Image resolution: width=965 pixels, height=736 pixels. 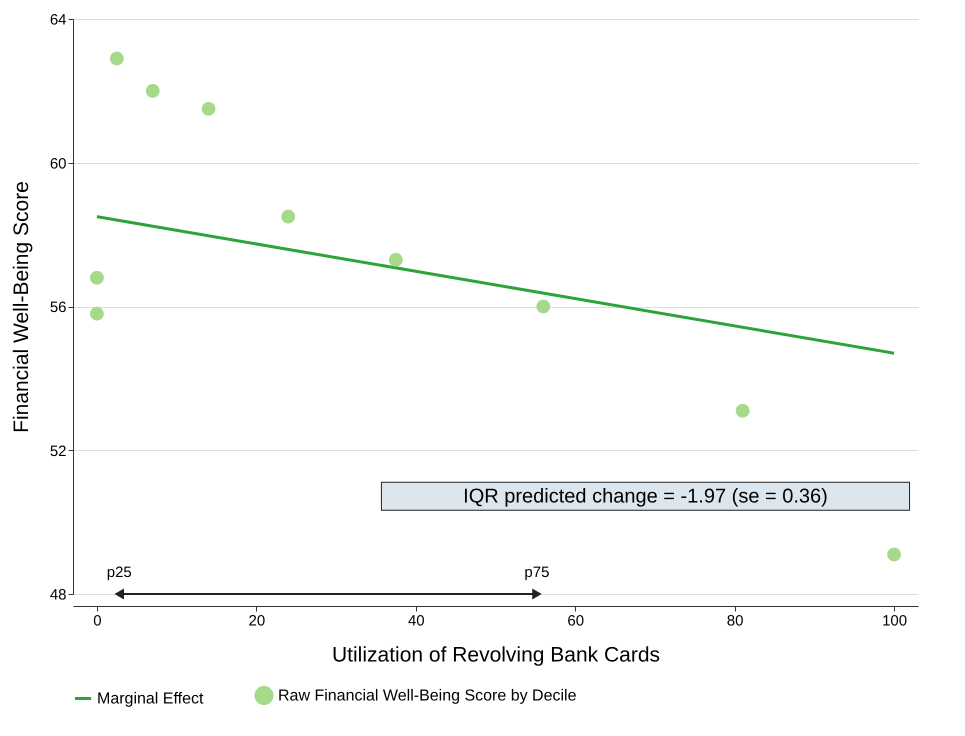 I want to click on legend-label: Marginal Effect, so click(x=150, y=699).